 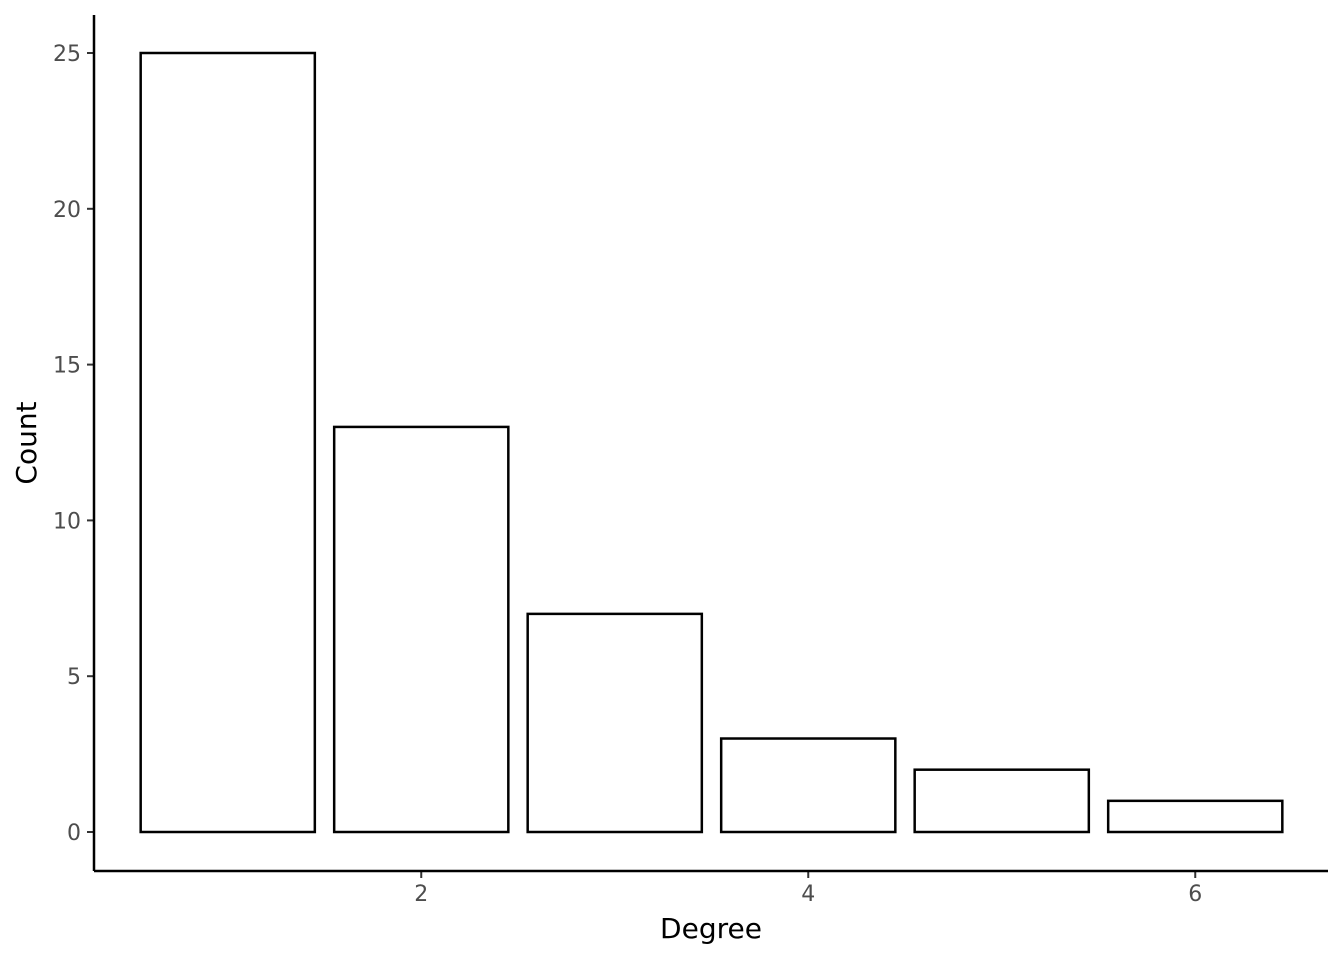 I want to click on y-tick-label-0: 0, so click(x=74, y=833).